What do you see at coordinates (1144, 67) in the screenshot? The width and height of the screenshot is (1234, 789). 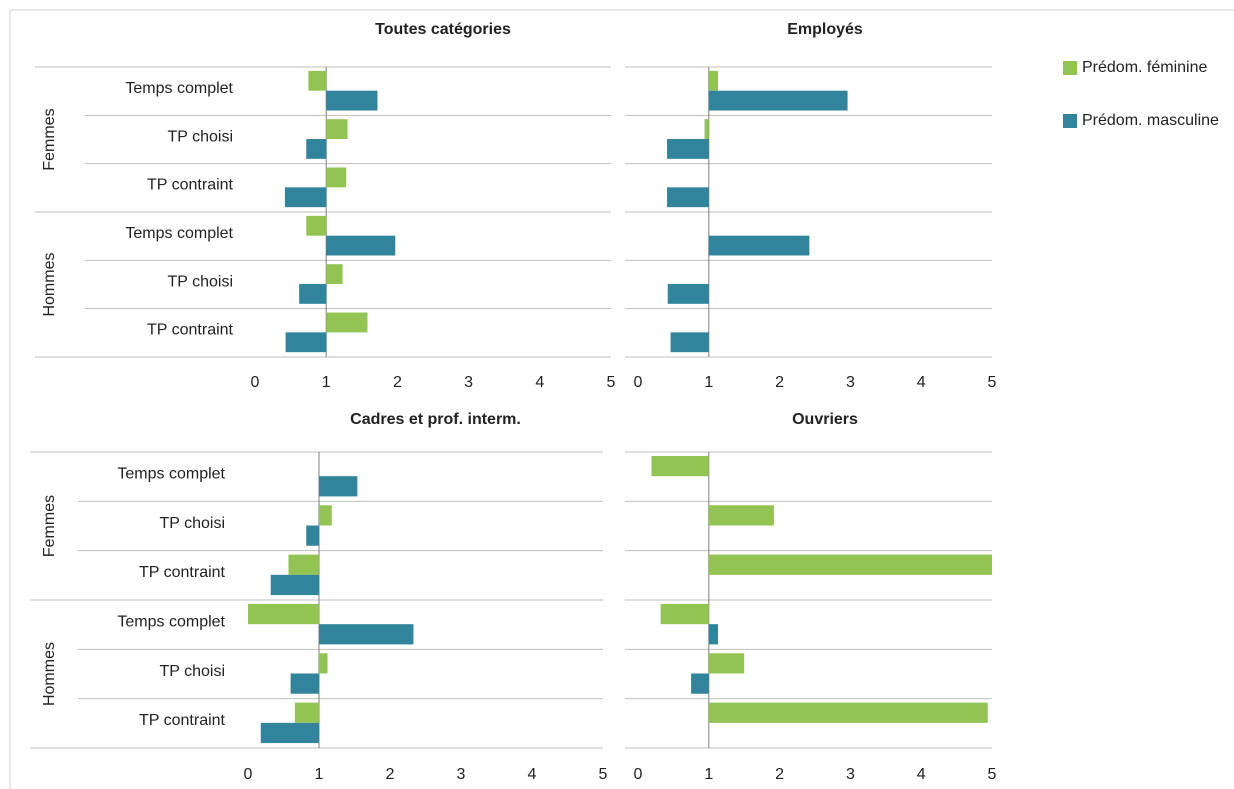 I see `legend-label: Prédom. féminine` at bounding box center [1144, 67].